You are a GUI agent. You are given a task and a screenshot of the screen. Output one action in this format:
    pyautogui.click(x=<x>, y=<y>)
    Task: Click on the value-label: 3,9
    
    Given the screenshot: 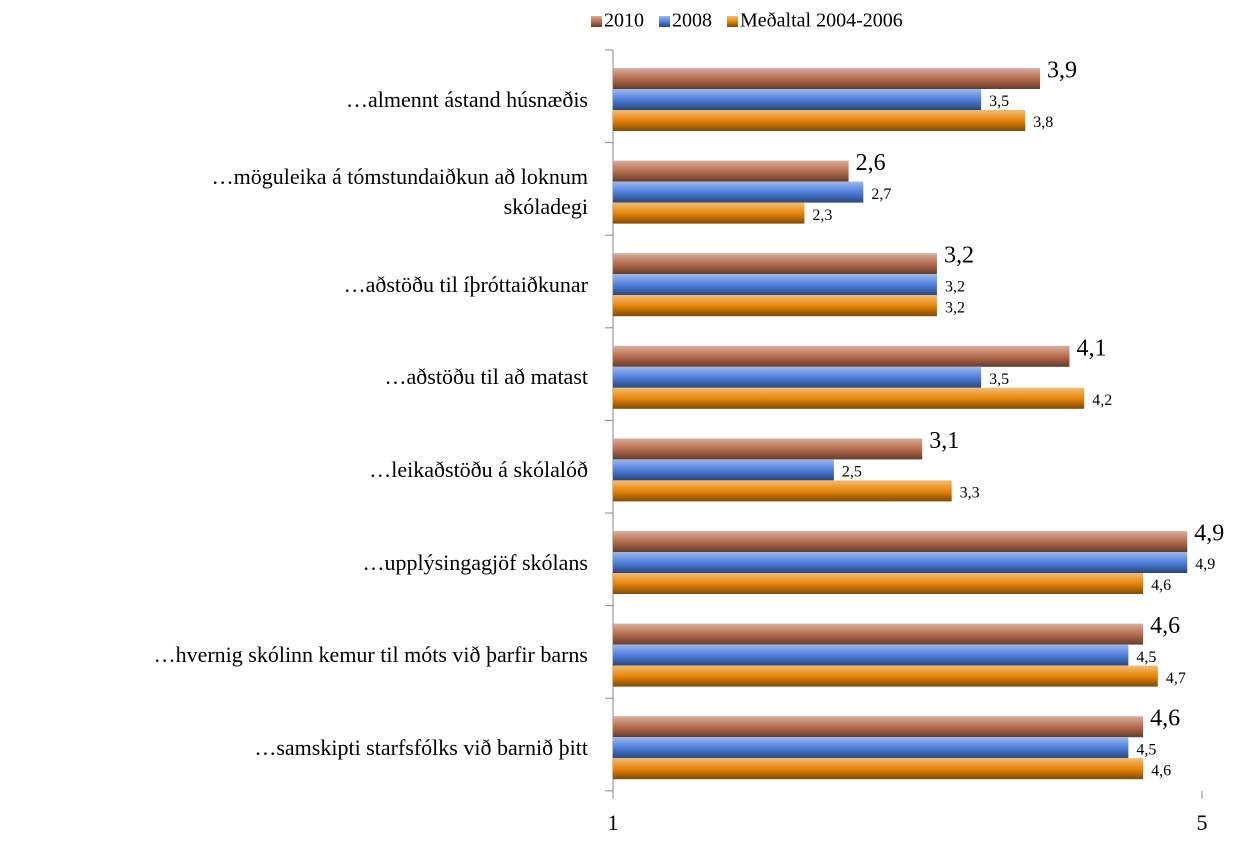 What is the action you would take?
    pyautogui.click(x=1062, y=71)
    